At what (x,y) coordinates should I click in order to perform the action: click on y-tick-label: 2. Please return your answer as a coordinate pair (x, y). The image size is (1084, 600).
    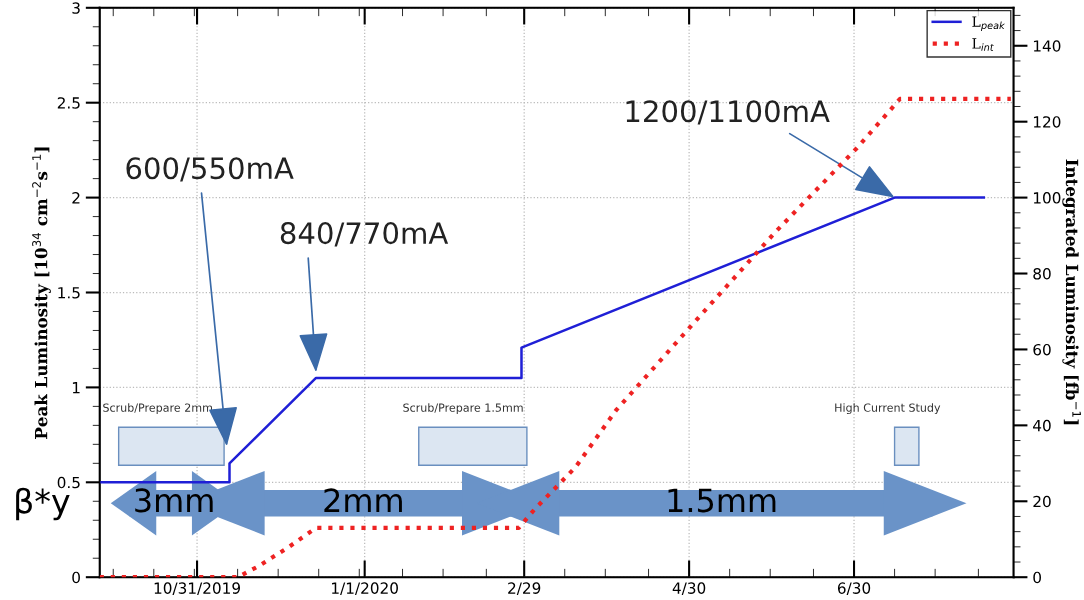
    Looking at the image, I should click on (76, 198).